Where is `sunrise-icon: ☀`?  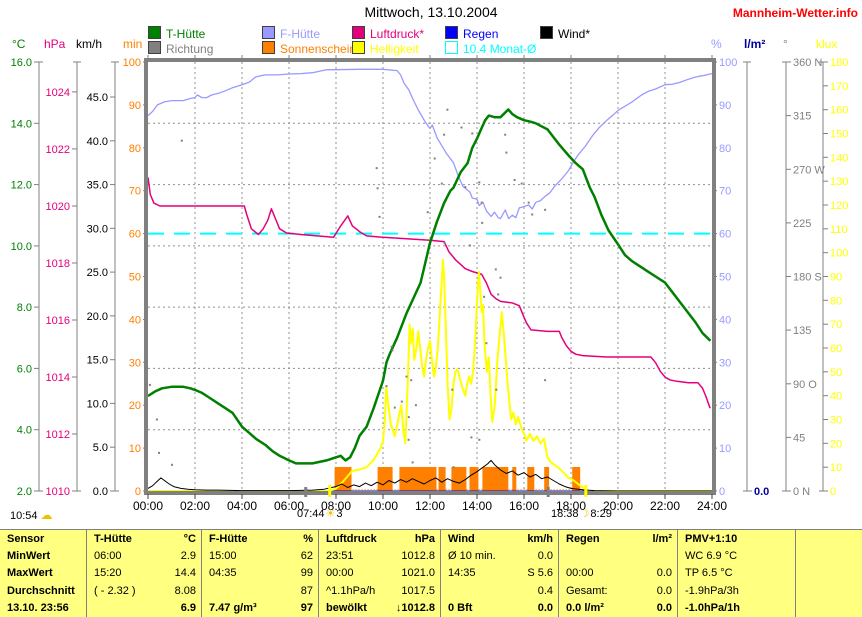 sunrise-icon: ☀ is located at coordinates (330, 514).